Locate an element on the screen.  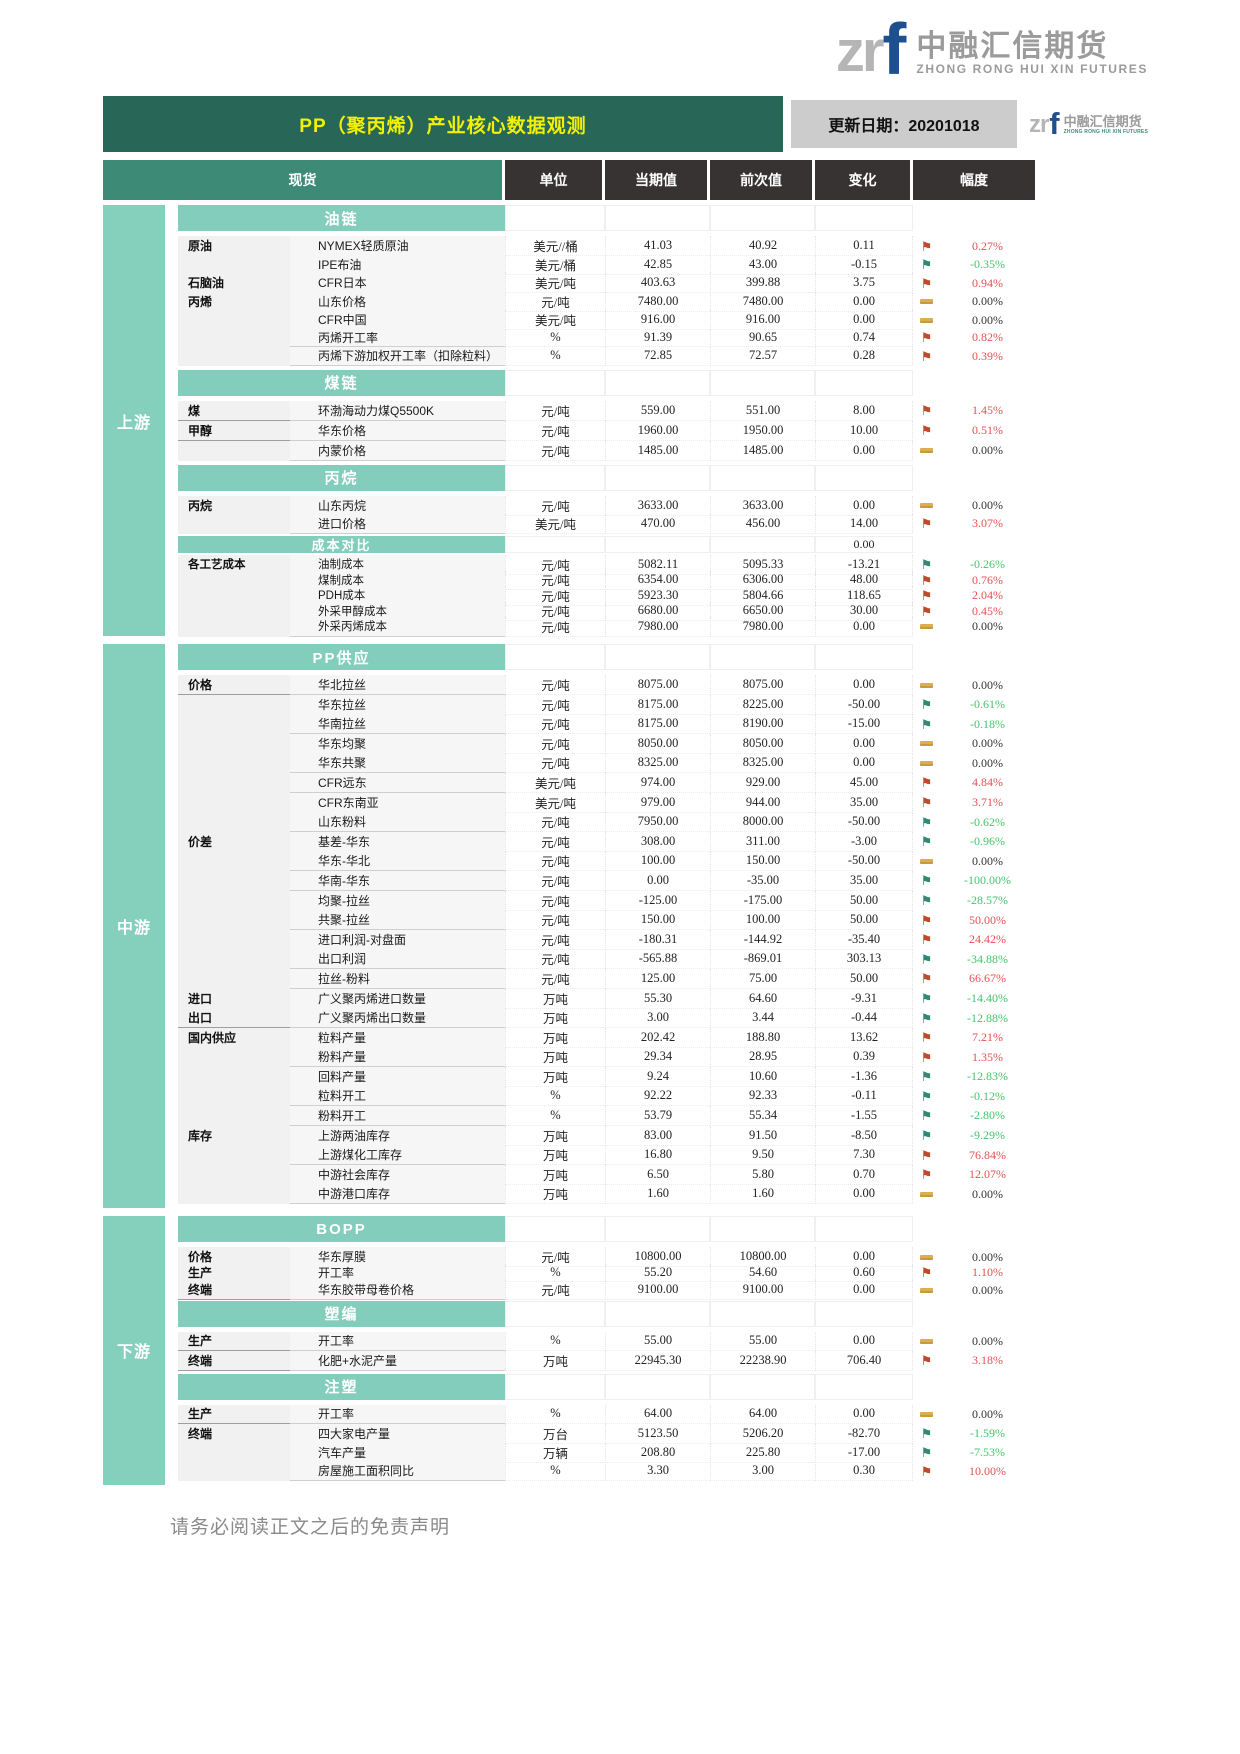
section-header-row: 成本对比 0.00 is located at coordinates (606, 544).